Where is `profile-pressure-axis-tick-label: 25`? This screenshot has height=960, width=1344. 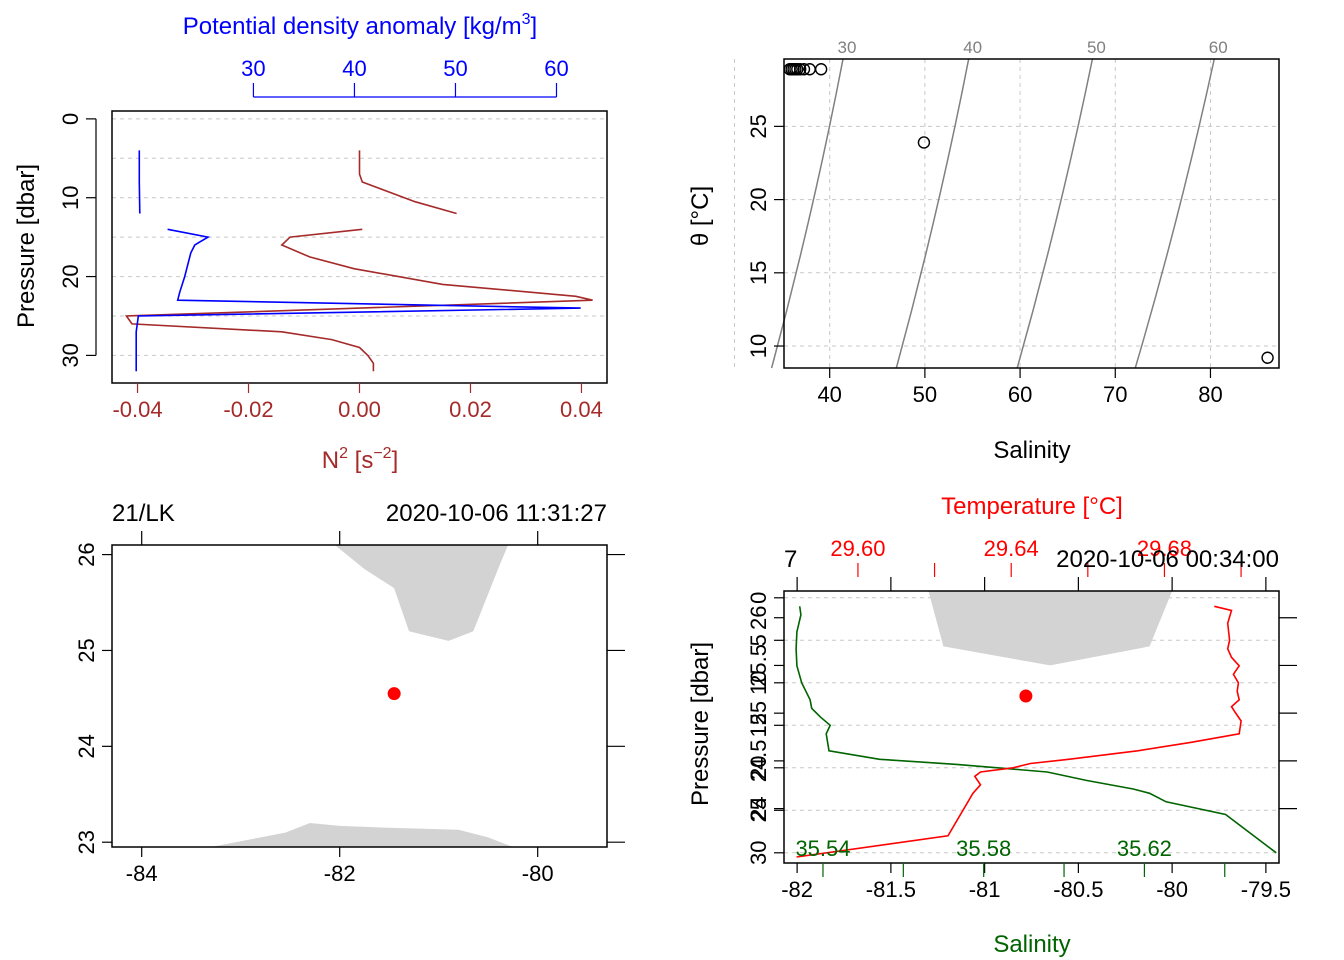 profile-pressure-axis-tick-label: 25 is located at coordinates (758, 810).